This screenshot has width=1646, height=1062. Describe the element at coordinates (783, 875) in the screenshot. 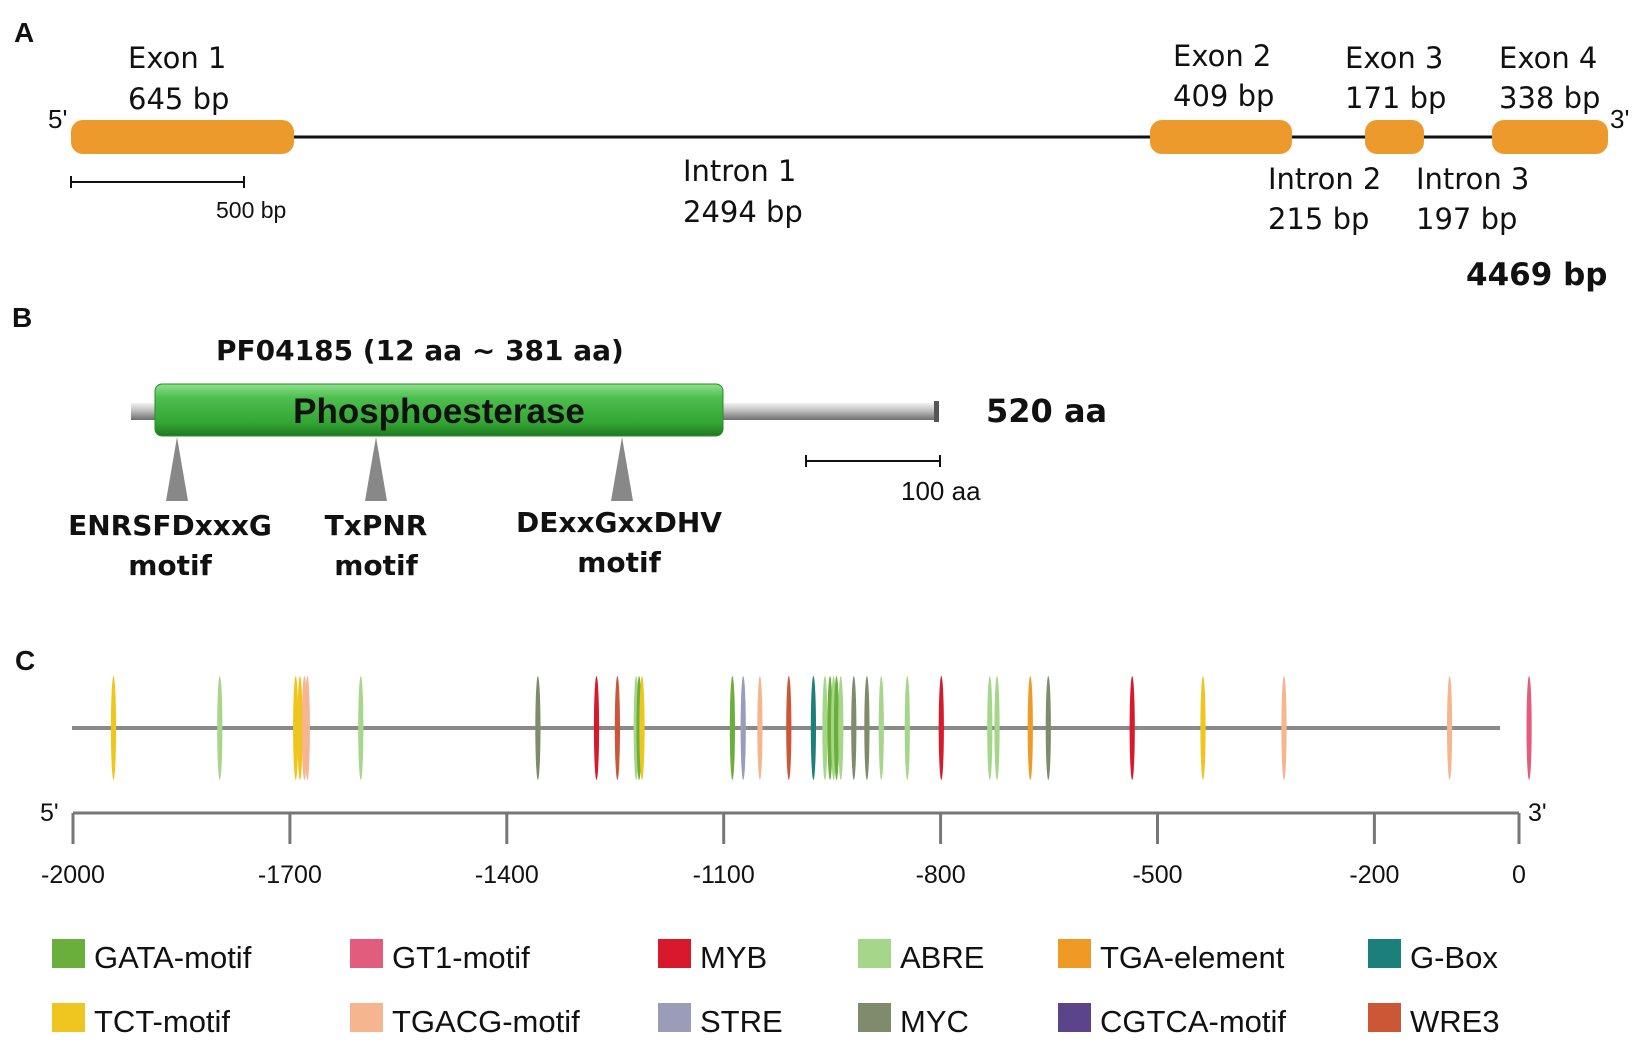

I see `position-axis-labels: -2000 -1700 -1400 -1100 -800 -500 -200 0` at that location.